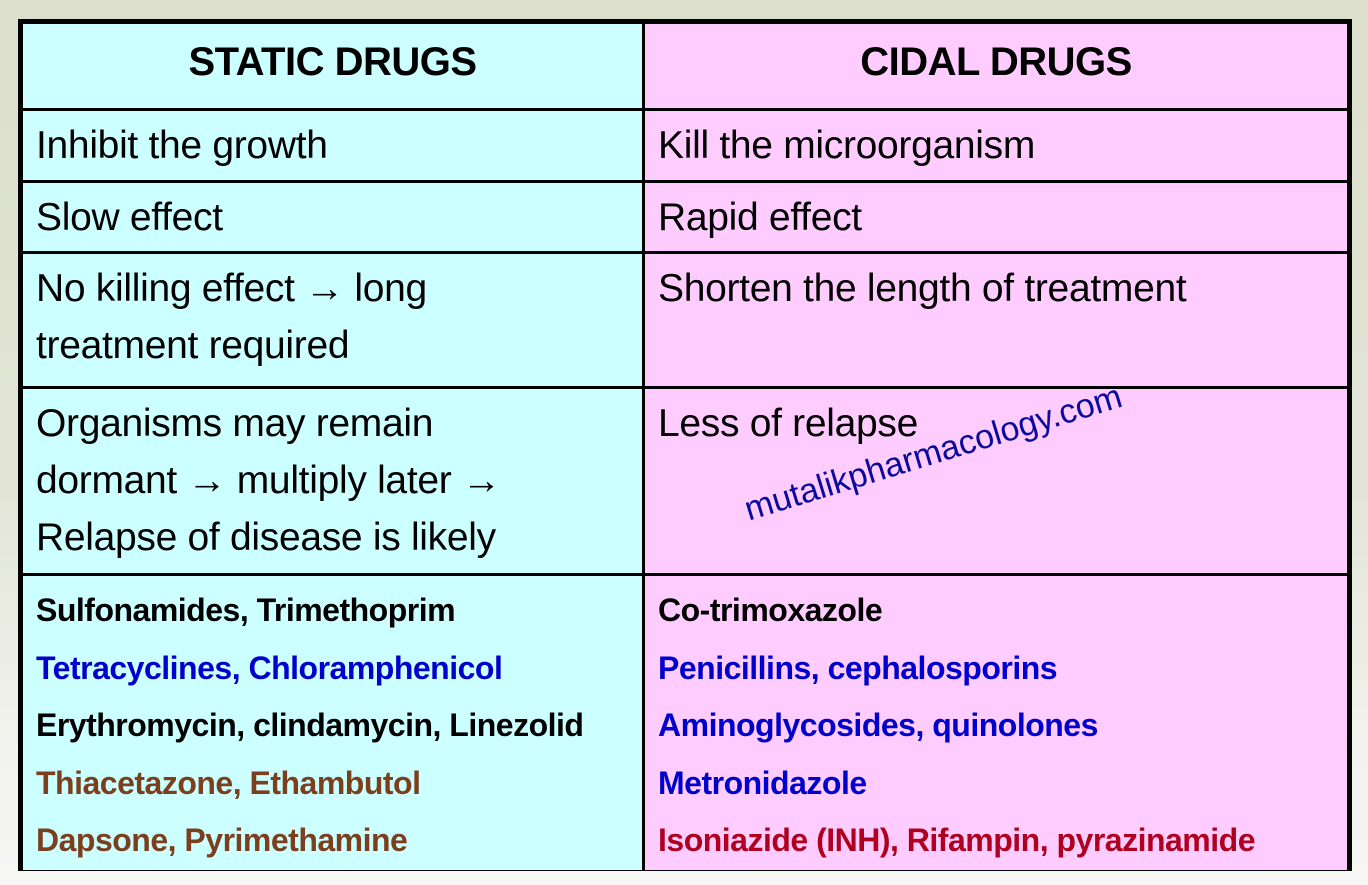 The image size is (1368, 885). What do you see at coordinates (182, 145) in the screenshot?
I see `static-mechanism-text: Inhibit the growth` at bounding box center [182, 145].